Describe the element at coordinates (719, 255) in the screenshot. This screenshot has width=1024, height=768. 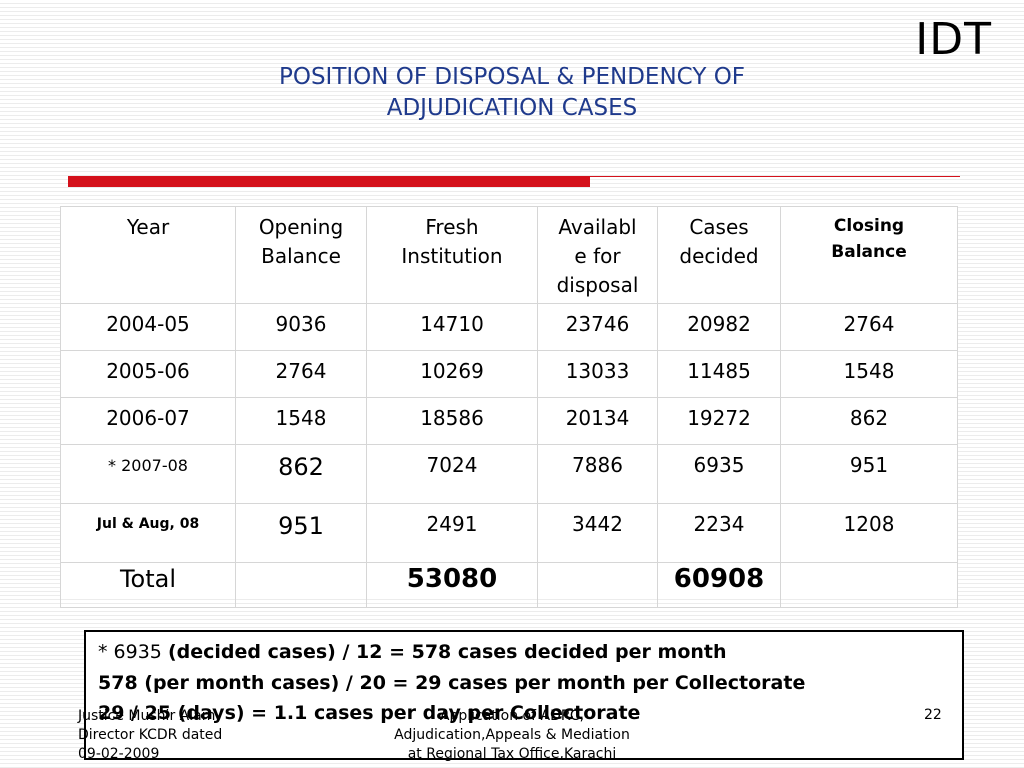
I see `header-cases-decided: Cases decided` at that location.